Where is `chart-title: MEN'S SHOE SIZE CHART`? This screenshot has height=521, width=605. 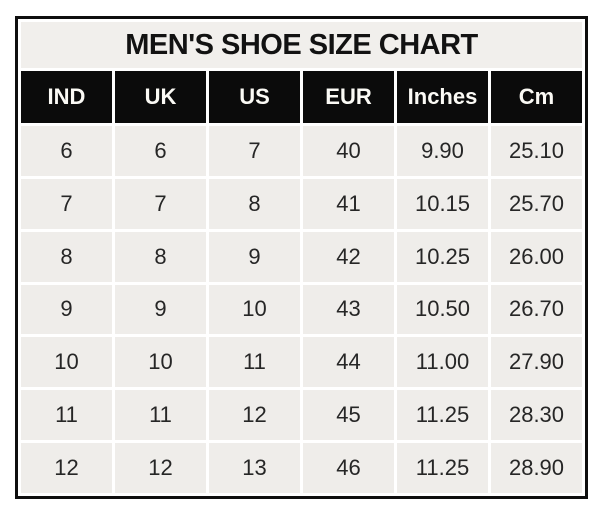
chart-title: MEN'S SHOE SIZE CHART is located at coordinates (301, 45).